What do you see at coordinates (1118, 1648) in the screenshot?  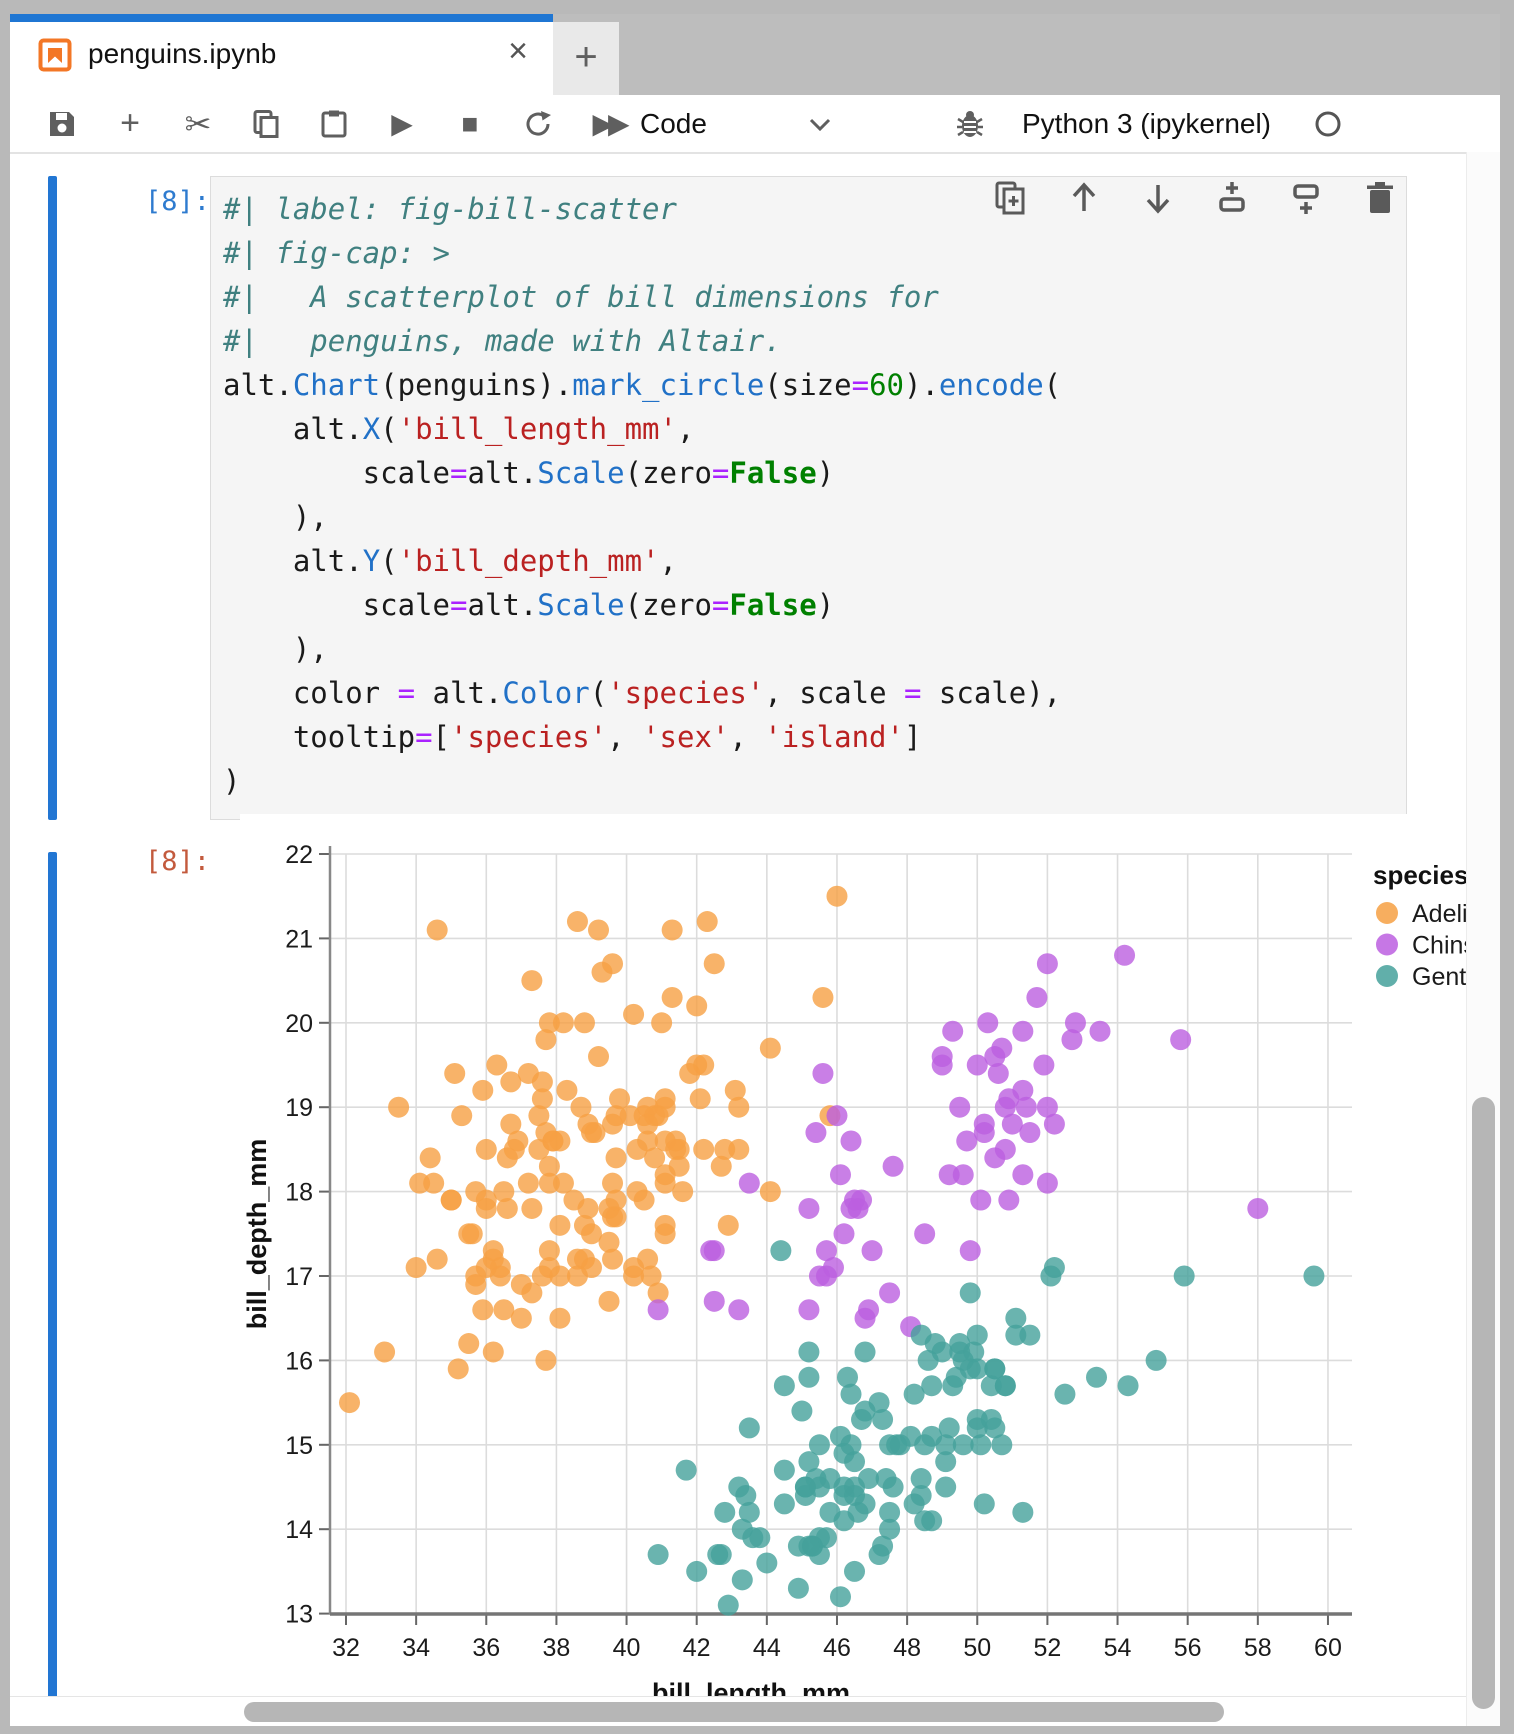 I see `svg-text: 54` at bounding box center [1118, 1648].